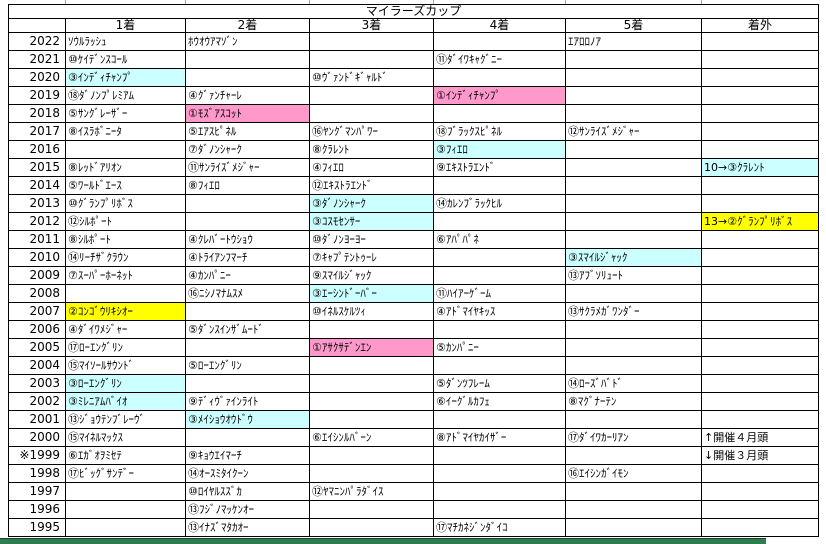 The height and width of the screenshot is (544, 826). Describe the element at coordinates (37, 239) in the screenshot. I see `year-cell: 2011` at that location.